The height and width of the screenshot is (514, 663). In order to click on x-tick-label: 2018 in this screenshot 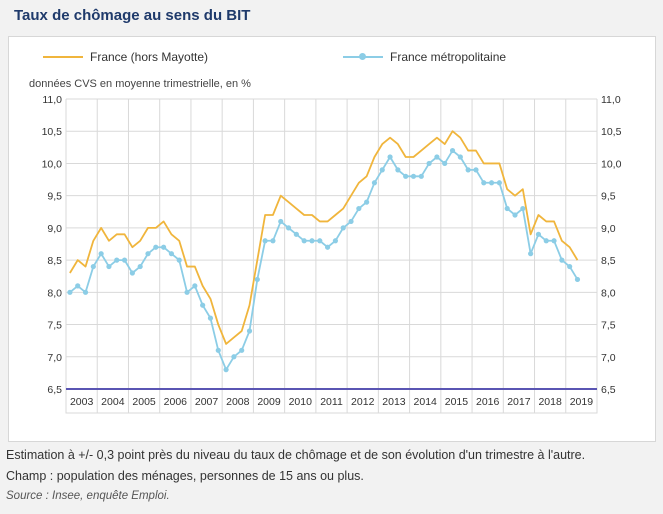, I will do `click(550, 402)`.